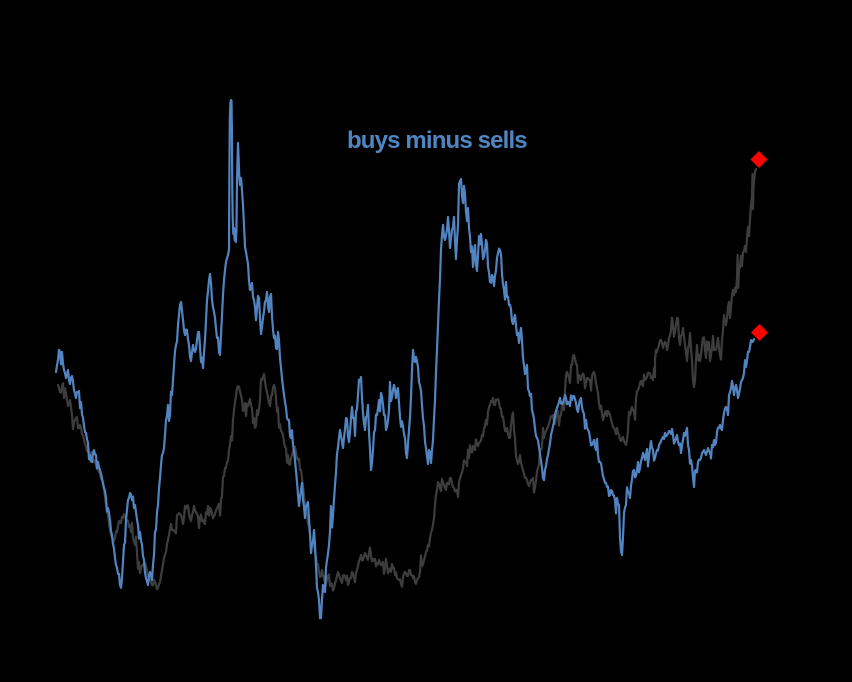 This screenshot has height=682, width=852. I want to click on svg-text: buys minus sells, so click(437, 140).